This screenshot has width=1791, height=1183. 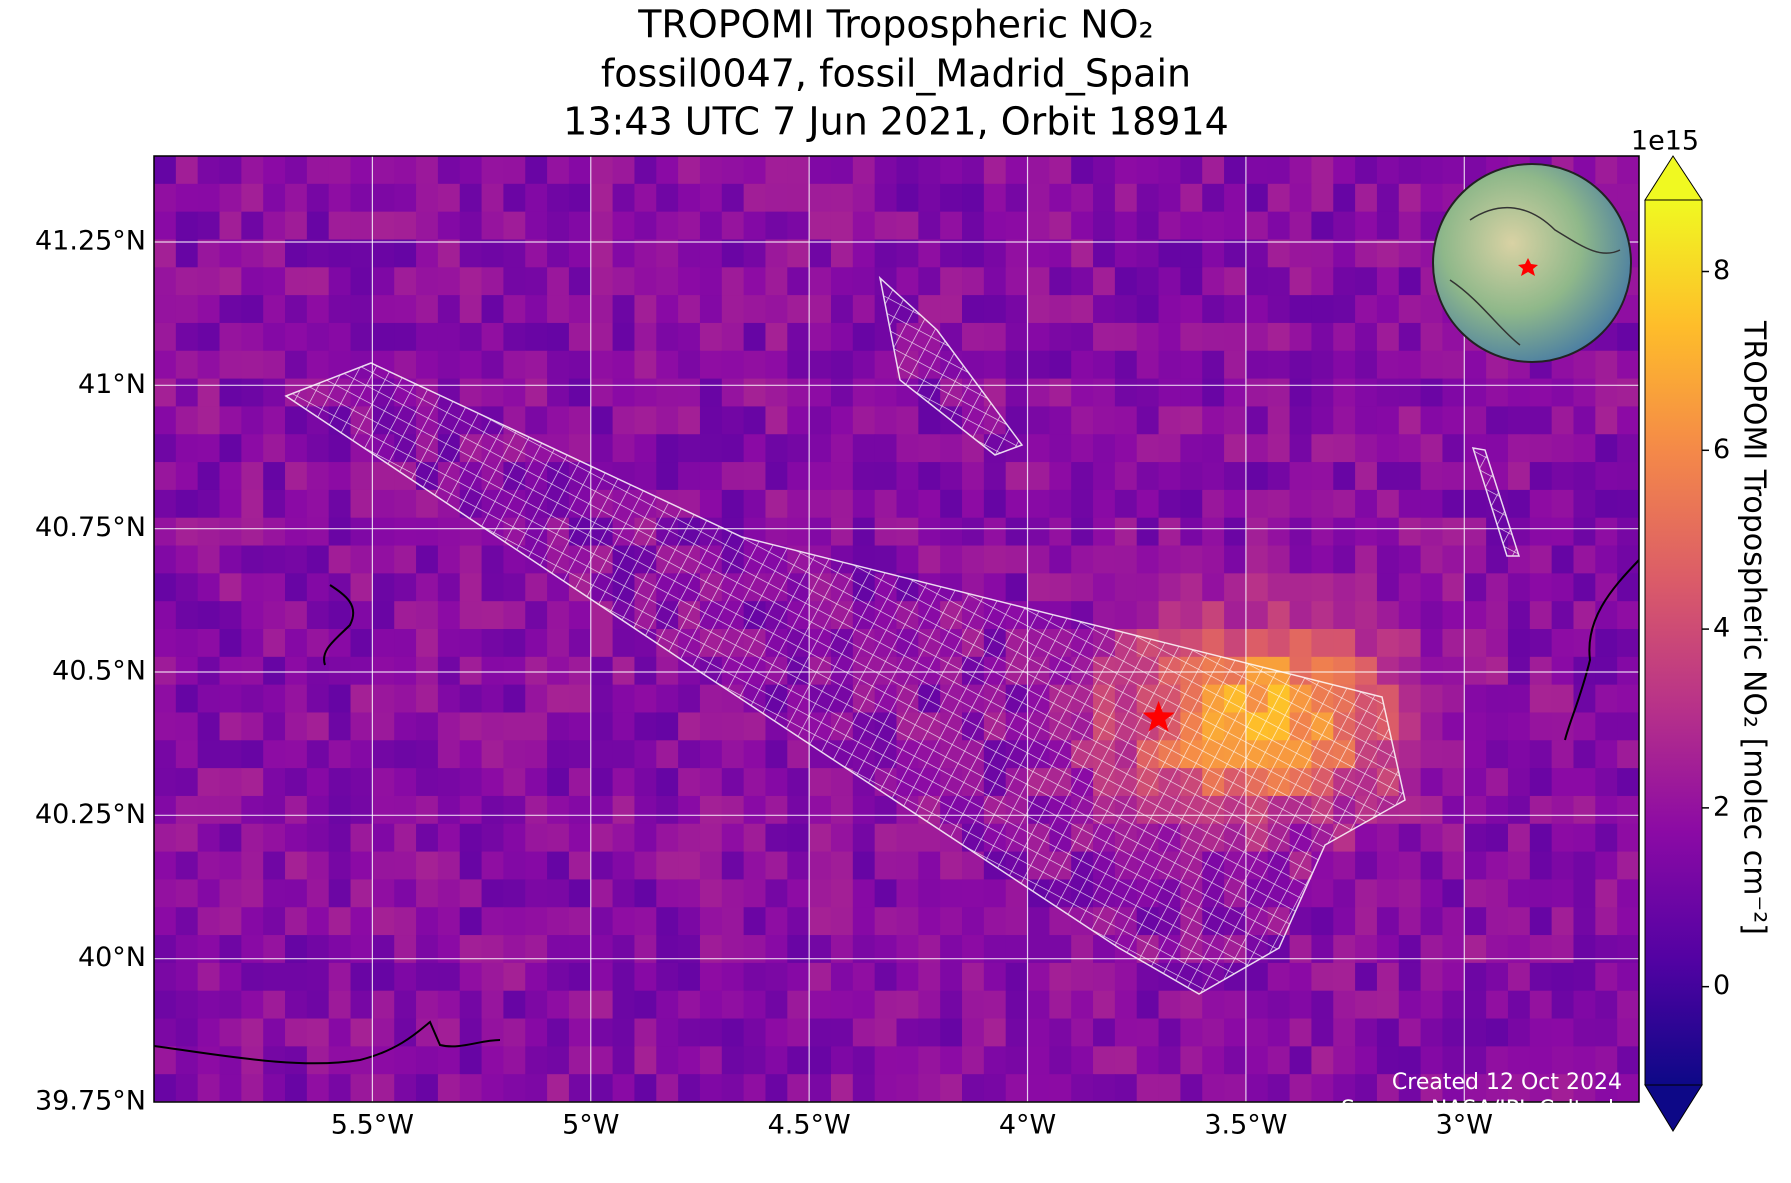 What do you see at coordinates (90, 241) in the screenshot?
I see `y-tick-label: 41.25°N` at bounding box center [90, 241].